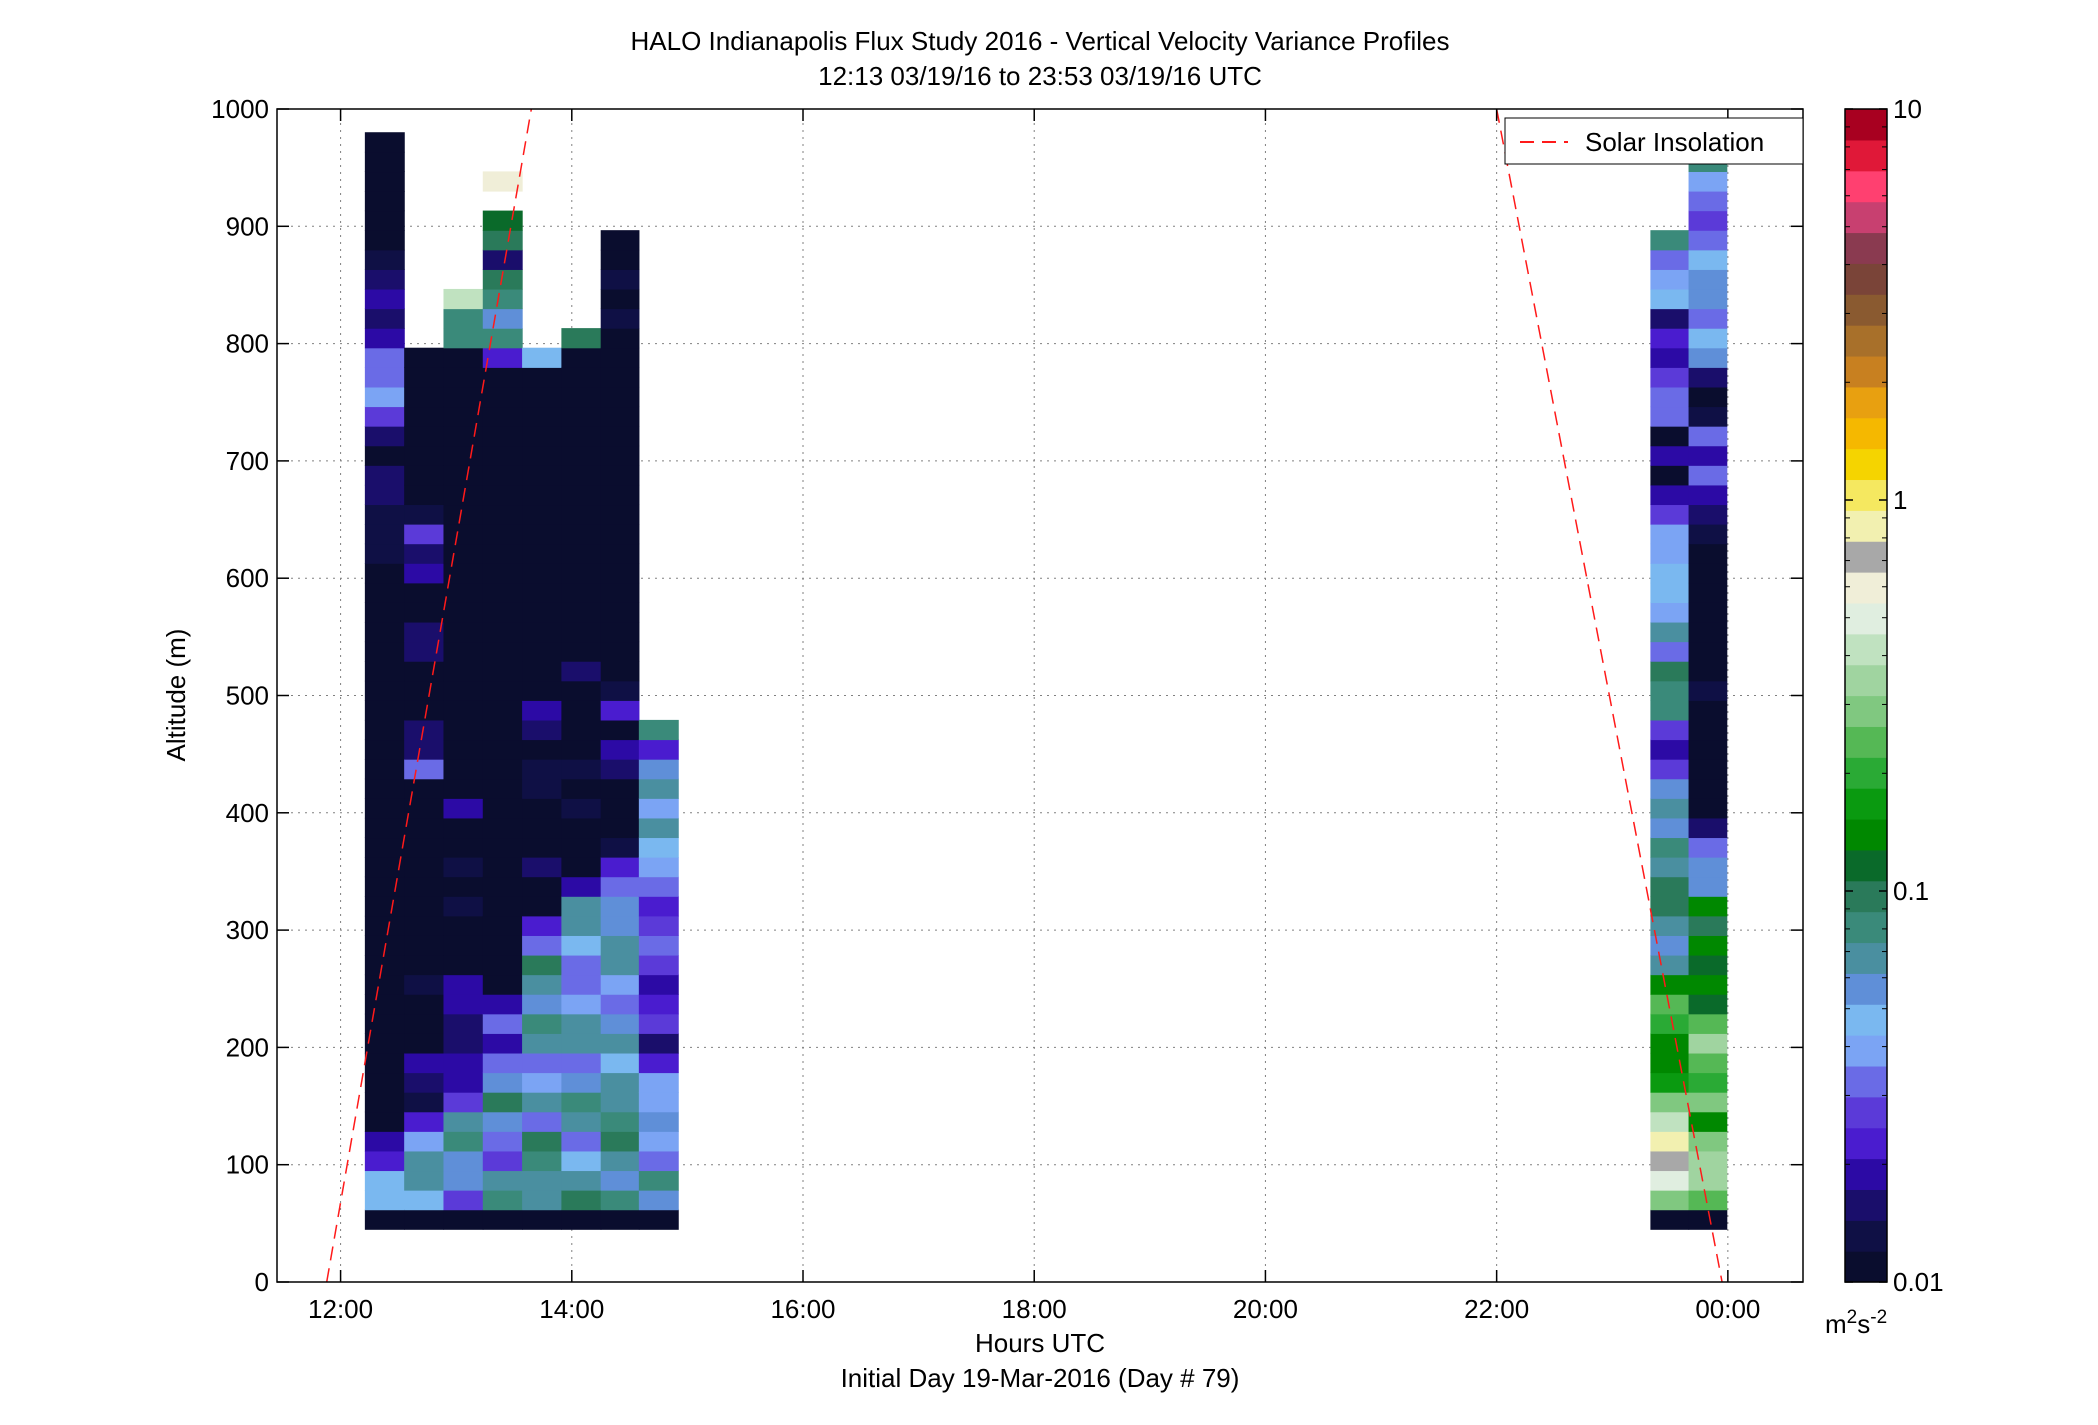  Describe the element at coordinates (1654, 141) in the screenshot. I see `legend: Solar Insolation` at that location.